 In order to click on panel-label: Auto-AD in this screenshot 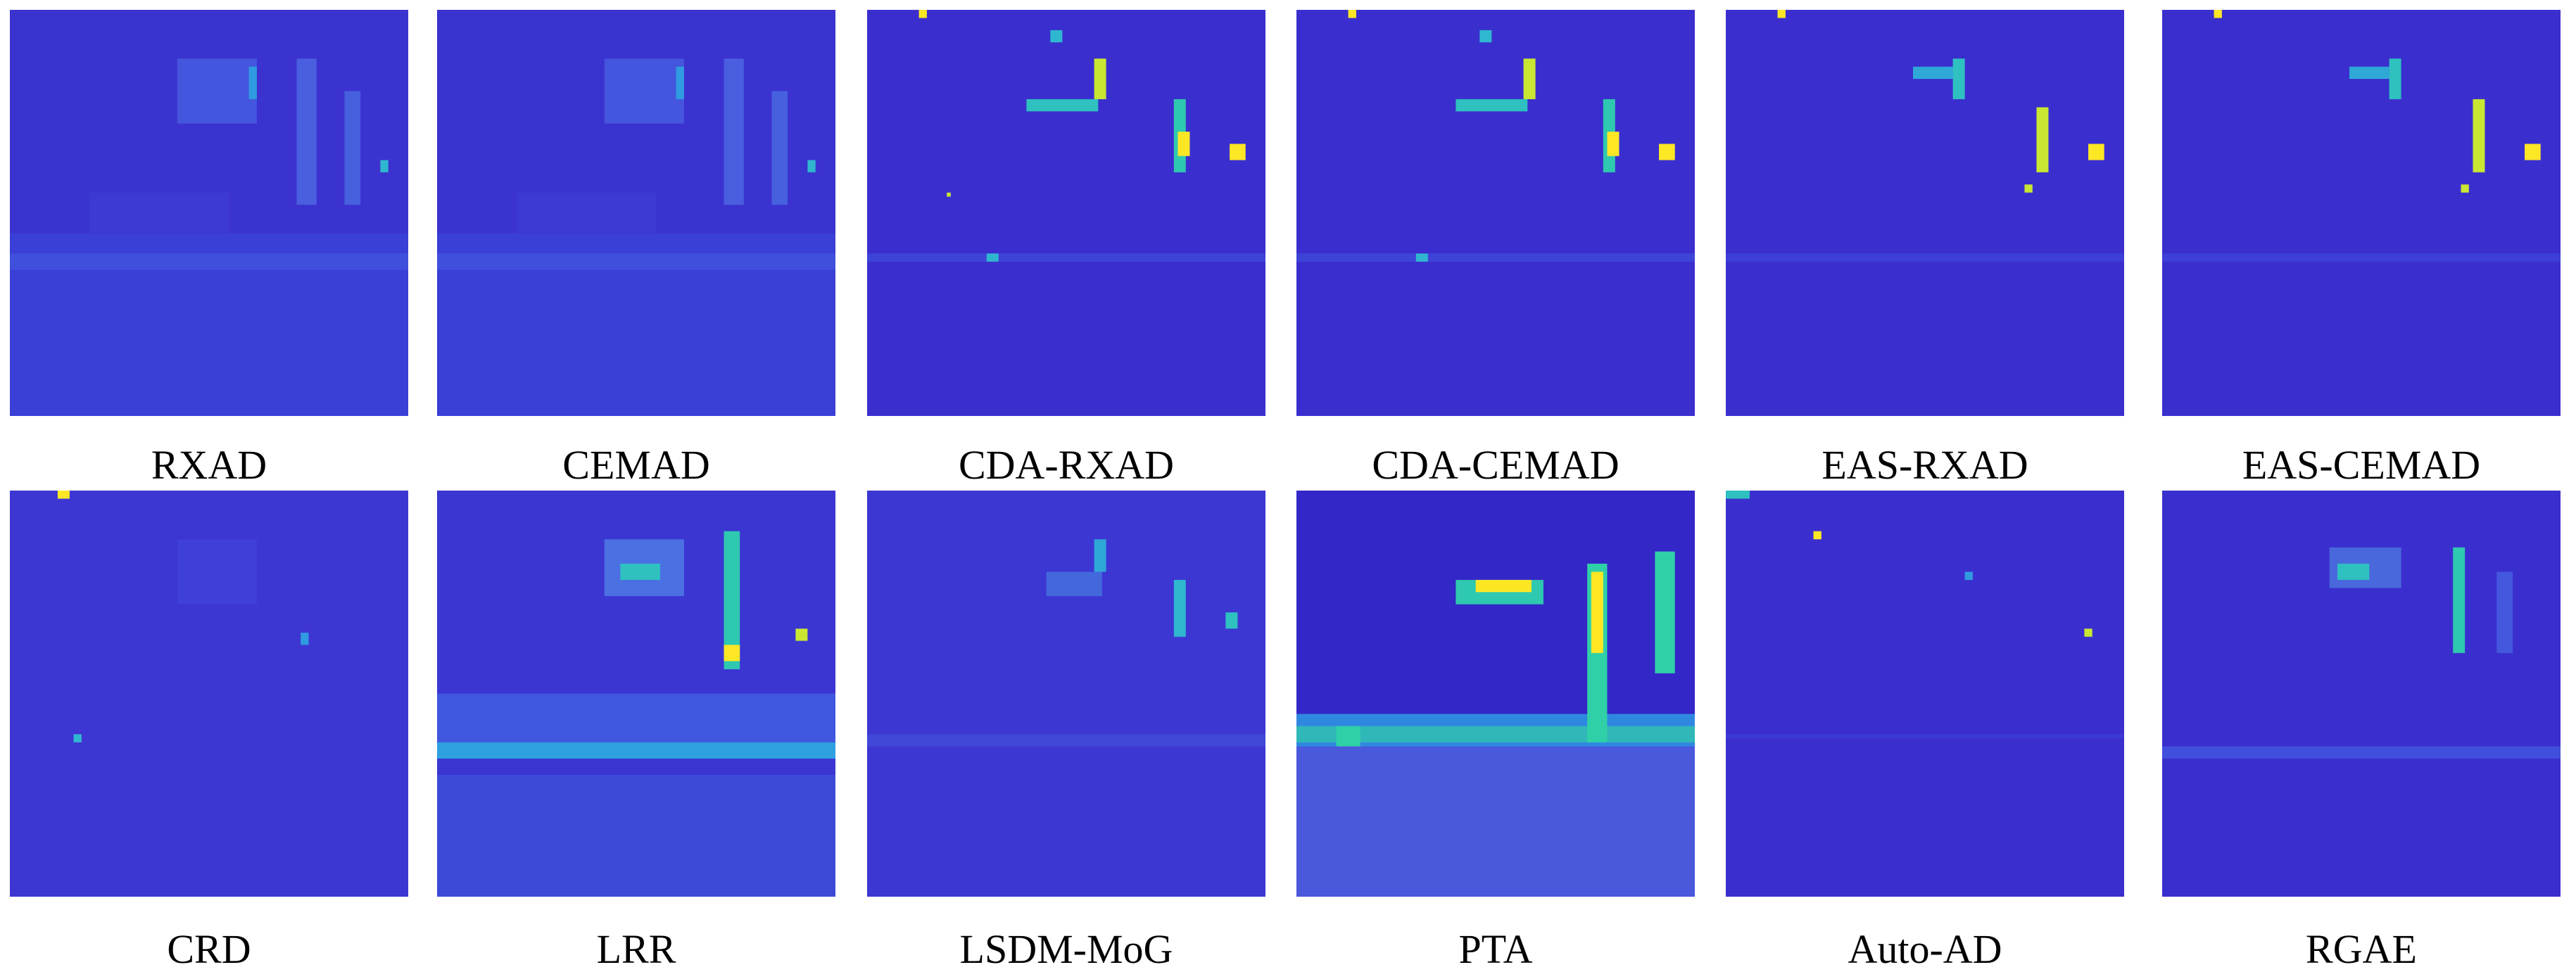, I will do `click(1925, 949)`.